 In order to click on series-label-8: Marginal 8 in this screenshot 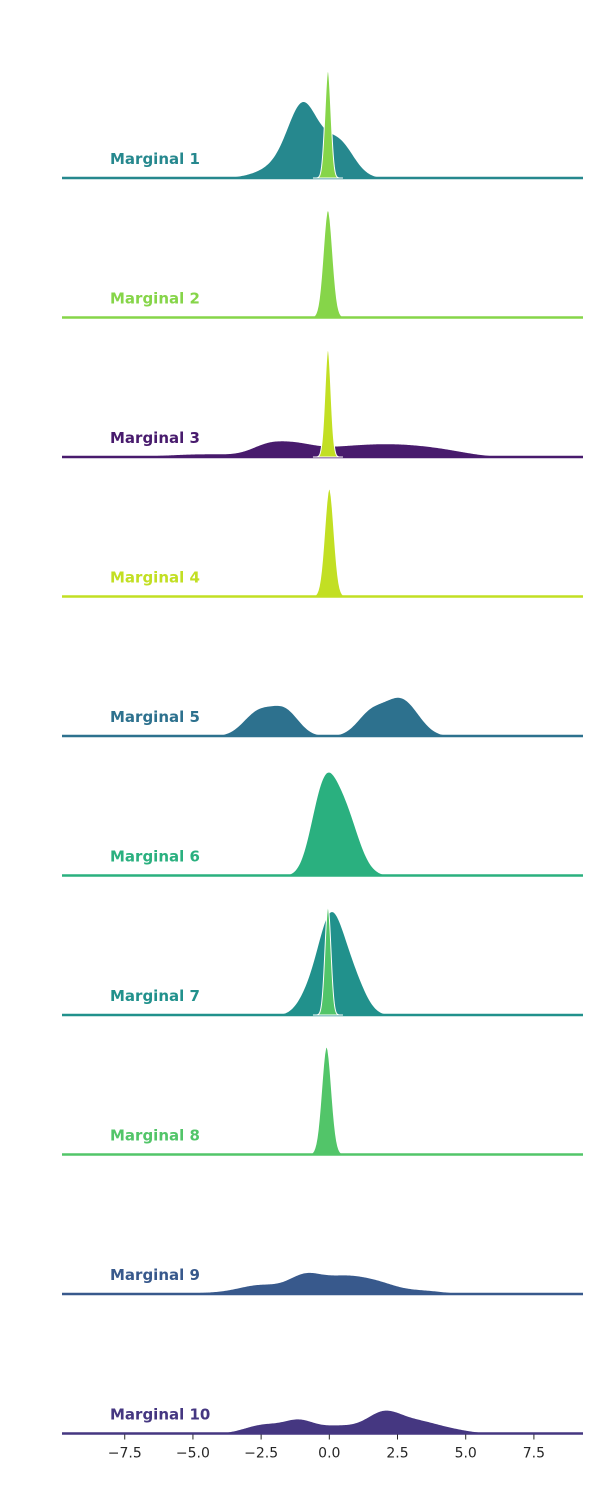, I will do `click(155, 1136)`.